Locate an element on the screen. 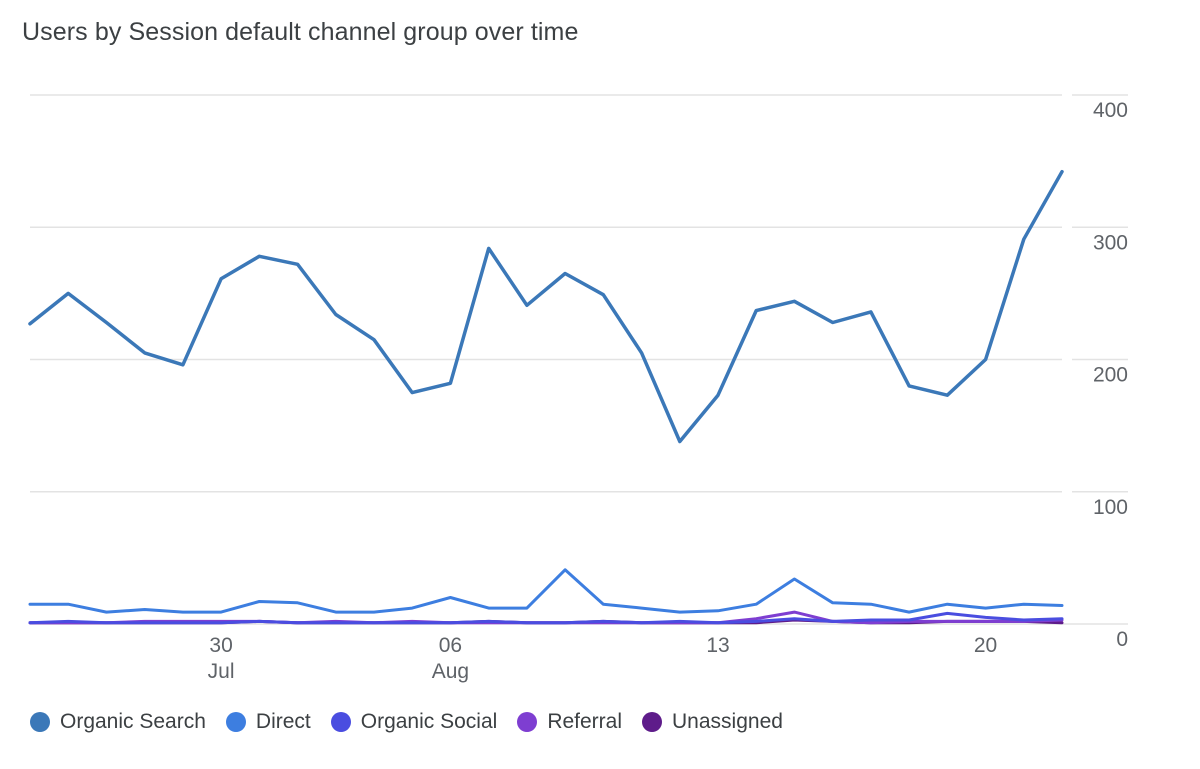  legend-item-organic-search: Organic Search is located at coordinates (118, 722).